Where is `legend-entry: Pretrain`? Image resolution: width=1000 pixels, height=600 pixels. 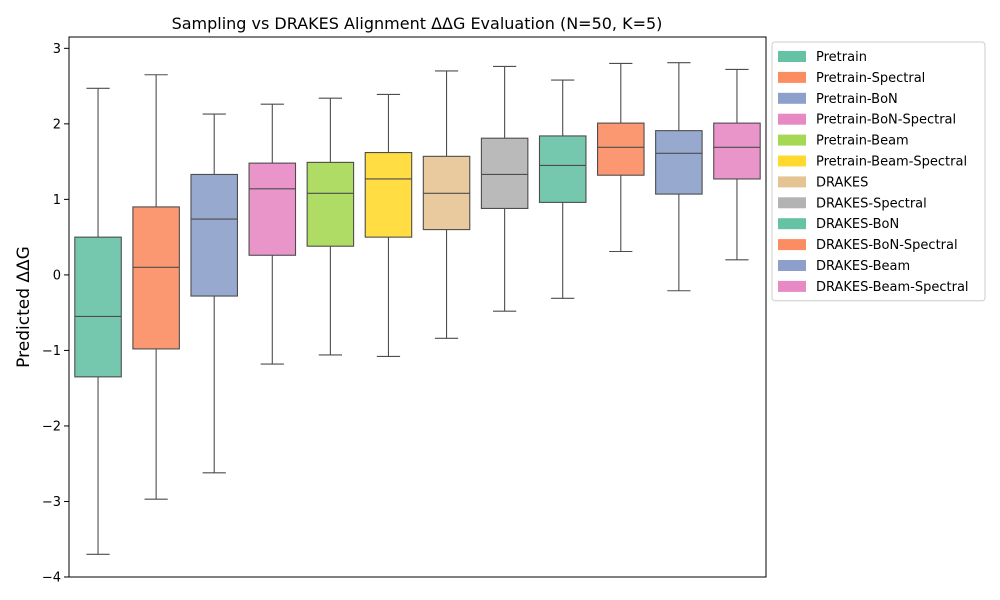 legend-entry: Pretrain is located at coordinates (841, 57).